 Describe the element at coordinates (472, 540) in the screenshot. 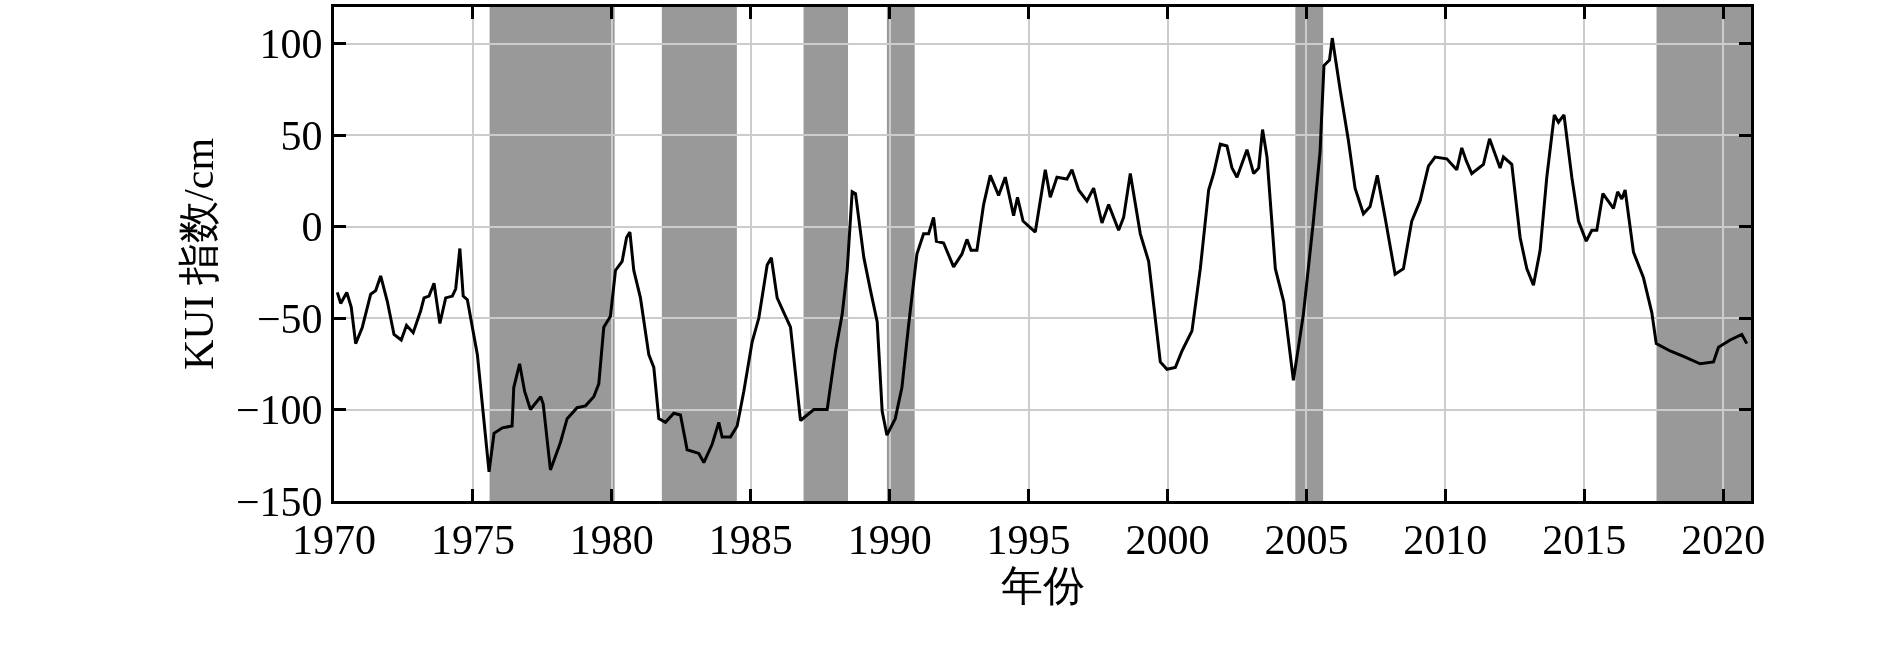

I see `x-tick-label: 1975` at that location.